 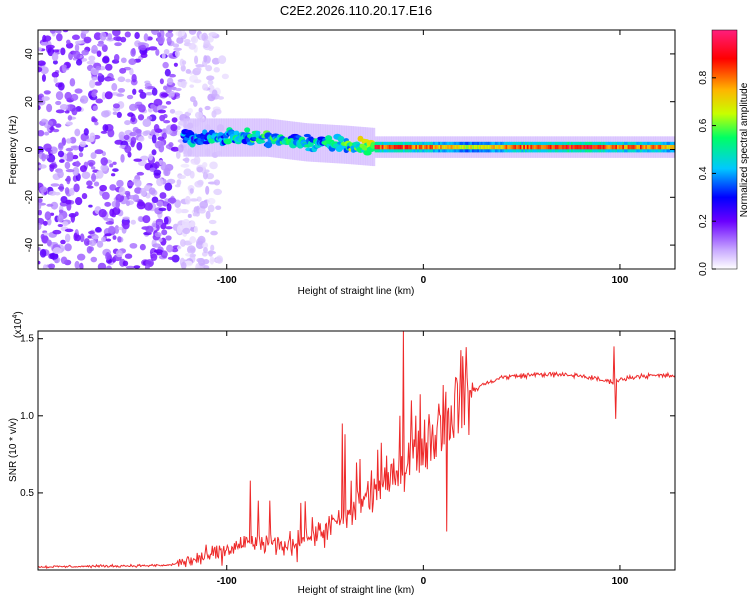 I want to click on spectrogram-y-label: Frequency (Hz), so click(x=13, y=150).